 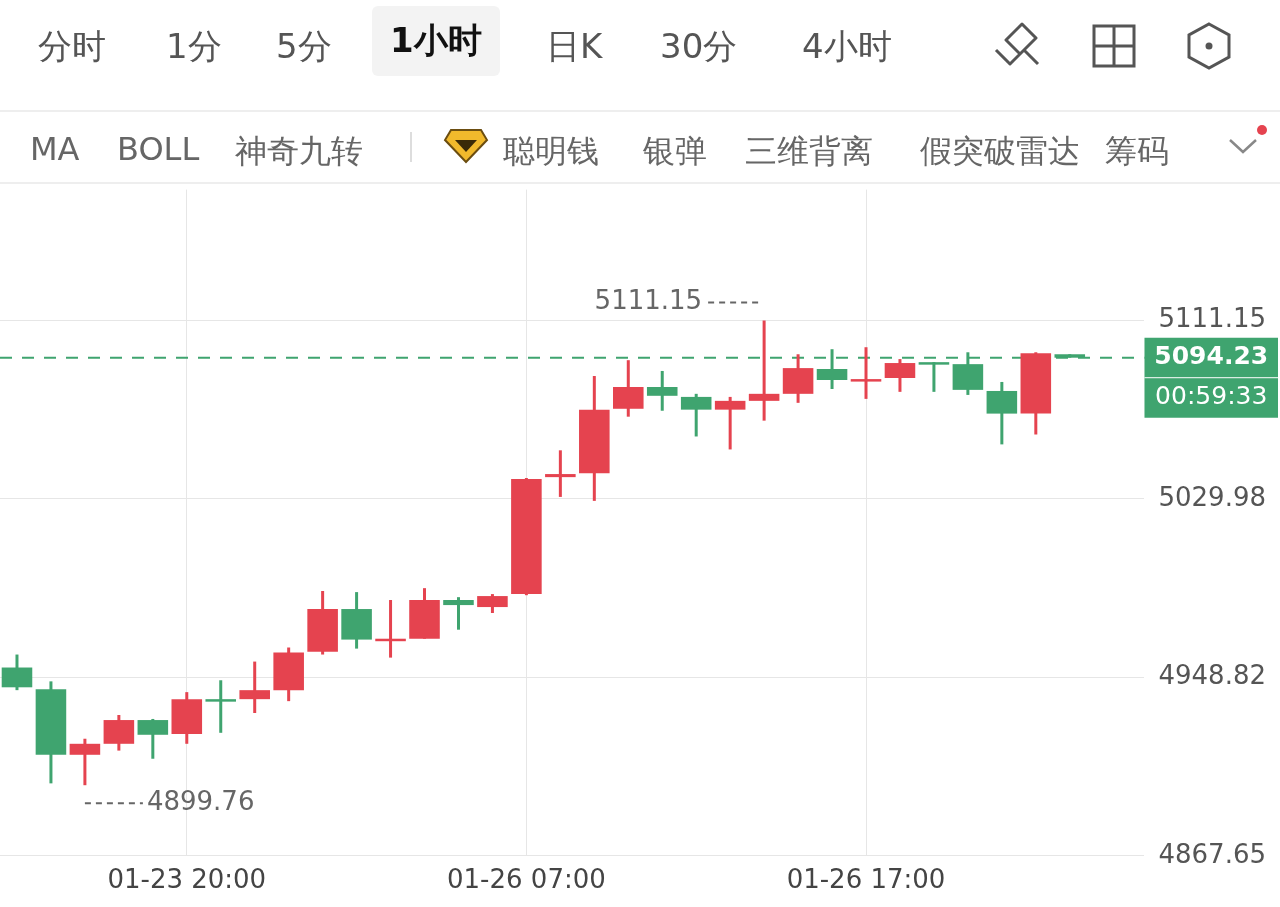 I want to click on y-tick-label: 5111.15, so click(x=1212, y=318).